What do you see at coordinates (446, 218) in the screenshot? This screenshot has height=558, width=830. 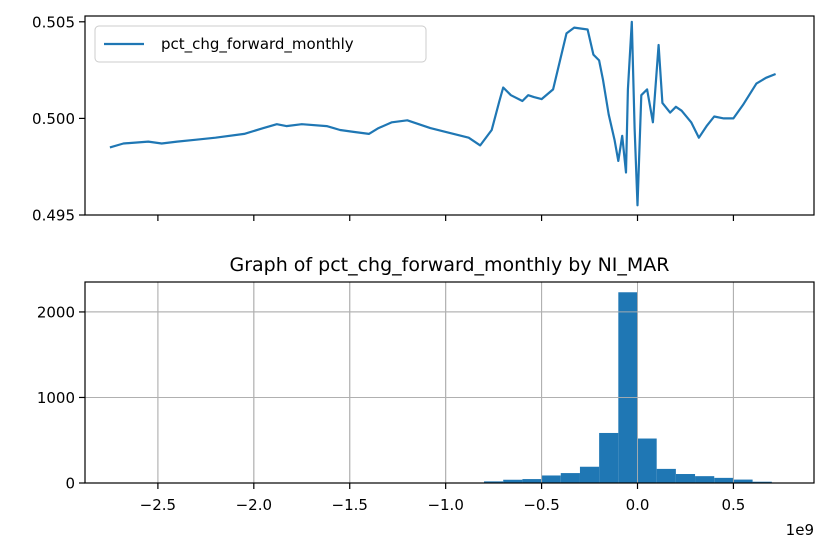 I see `top-x-ticks` at bounding box center [446, 218].